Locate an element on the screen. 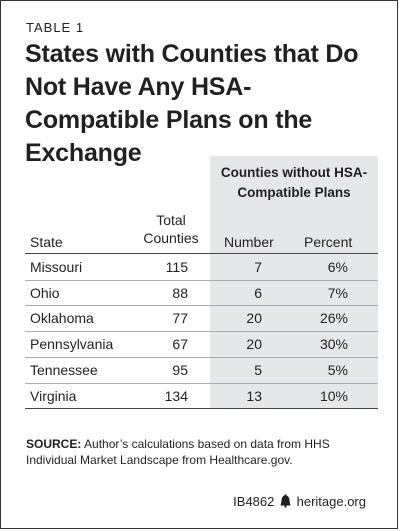 The height and width of the screenshot is (531, 400). footer: IB4862 heritage.org is located at coordinates (299, 501).